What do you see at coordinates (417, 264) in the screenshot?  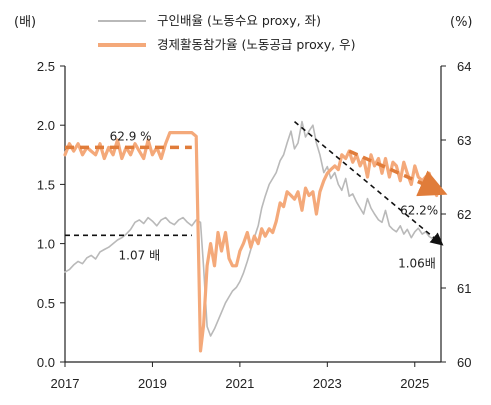 I see `annotation-label-4: 1.06배` at bounding box center [417, 264].